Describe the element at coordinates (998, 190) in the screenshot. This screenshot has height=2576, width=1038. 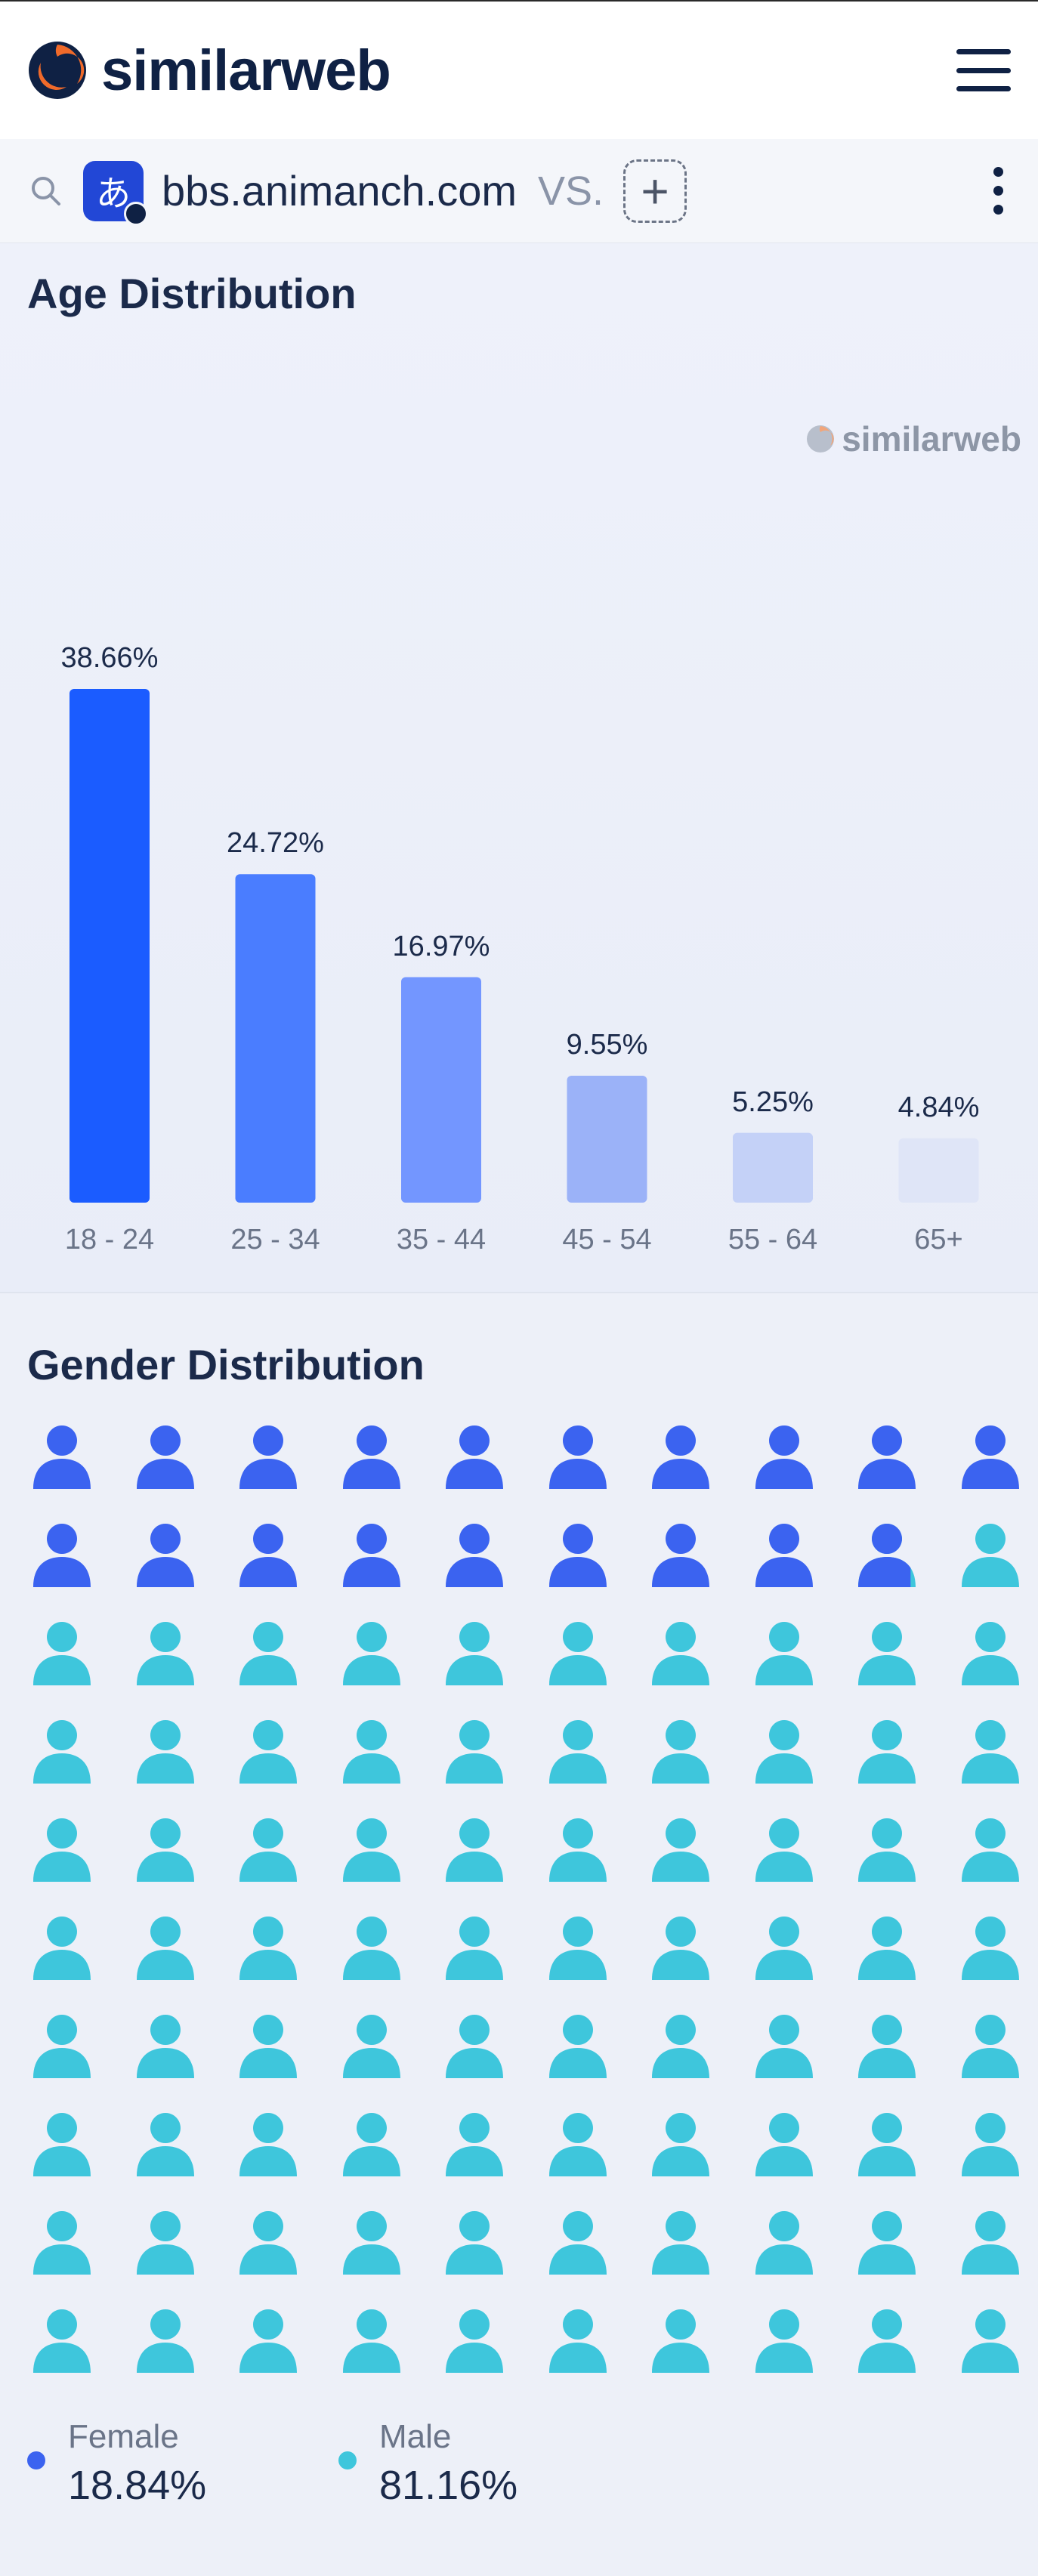
I see `kebab-menu-icon` at that location.